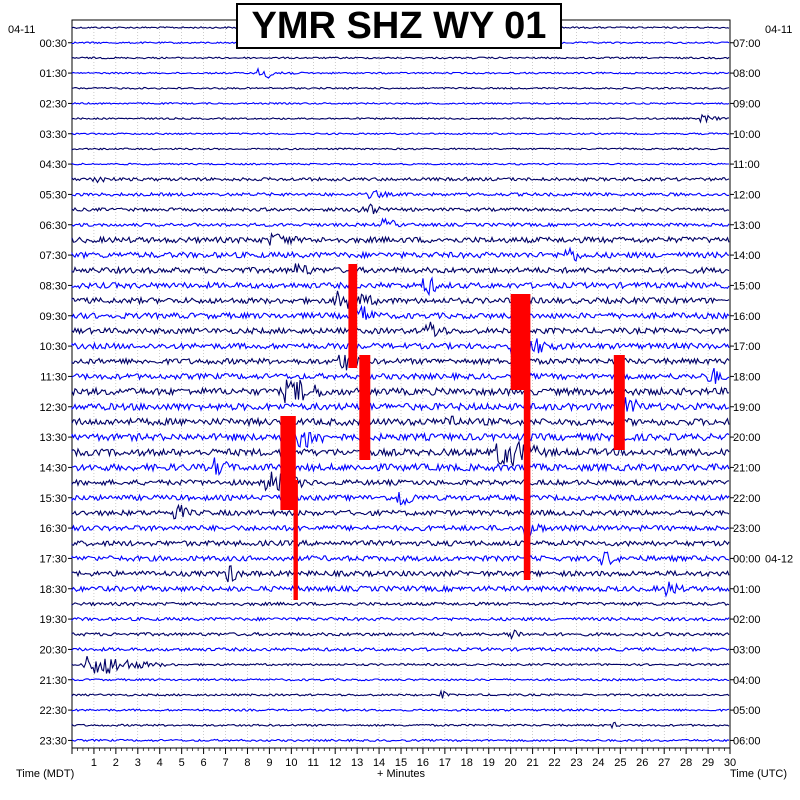 Image resolution: width=800 pixels, height=800 pixels. I want to click on right-tick-label: 04:00, so click(747, 681).